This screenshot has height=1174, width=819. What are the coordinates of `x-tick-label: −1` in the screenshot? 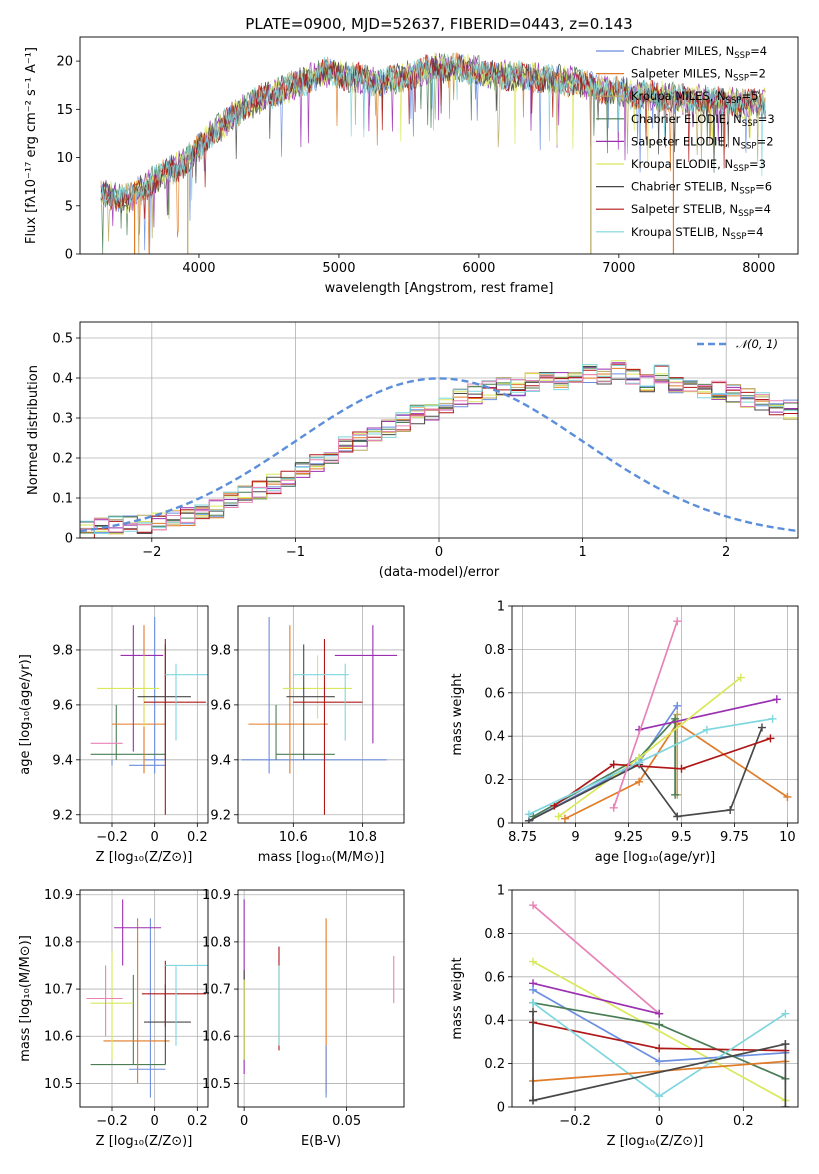 It's located at (295, 552).